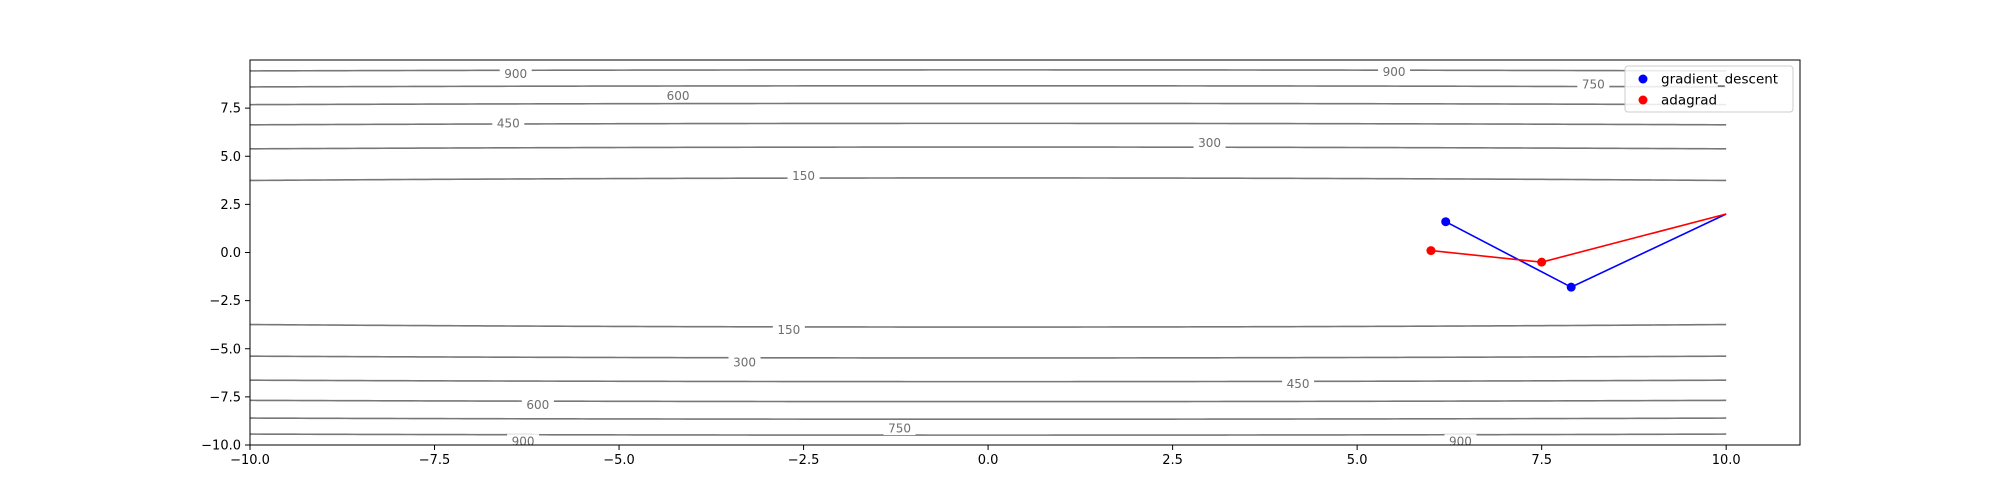 This screenshot has height=500, width=2000. What do you see at coordinates (1726, 460) in the screenshot?
I see `x-tick-label: 10.0` at bounding box center [1726, 460].